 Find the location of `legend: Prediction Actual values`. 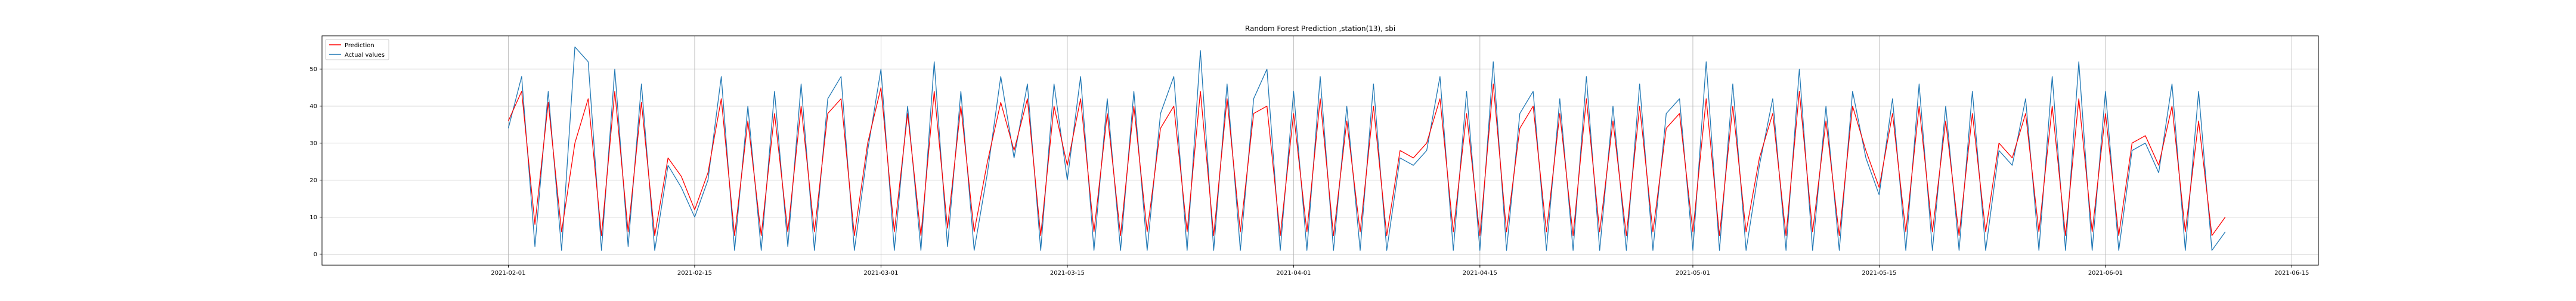

legend: Prediction Actual values is located at coordinates (357, 49).